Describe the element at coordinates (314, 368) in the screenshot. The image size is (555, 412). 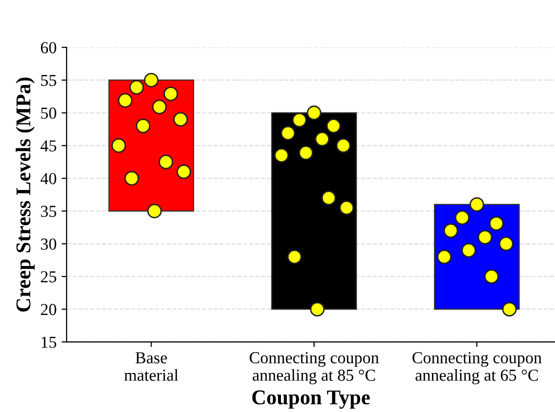
I see `x-tick-label: Connecting coupon annealing at 85 °C` at that location.